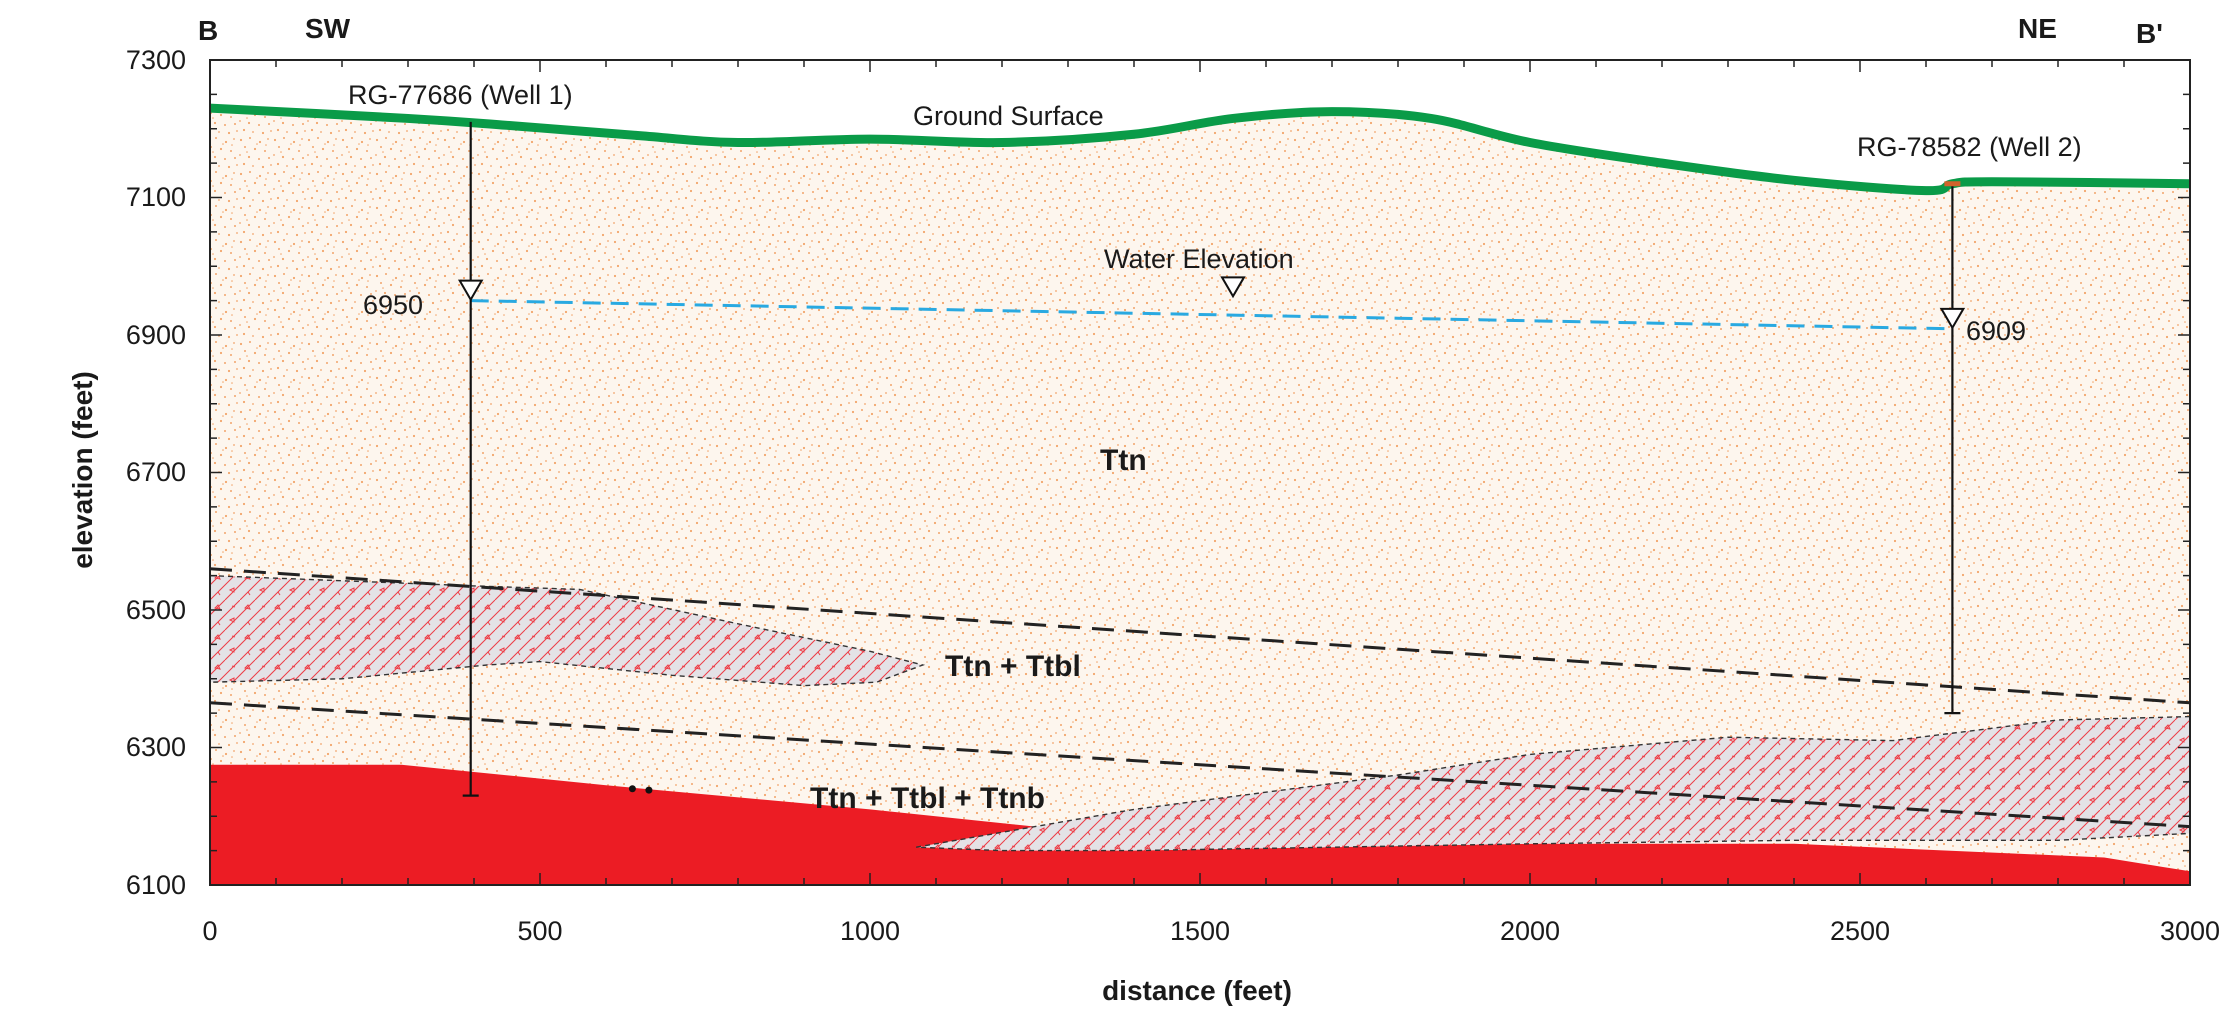 The width and height of the screenshot is (2230, 1017). What do you see at coordinates (1969, 147) in the screenshot?
I see `well-2-name: RG-78582 (Well 2)` at bounding box center [1969, 147].